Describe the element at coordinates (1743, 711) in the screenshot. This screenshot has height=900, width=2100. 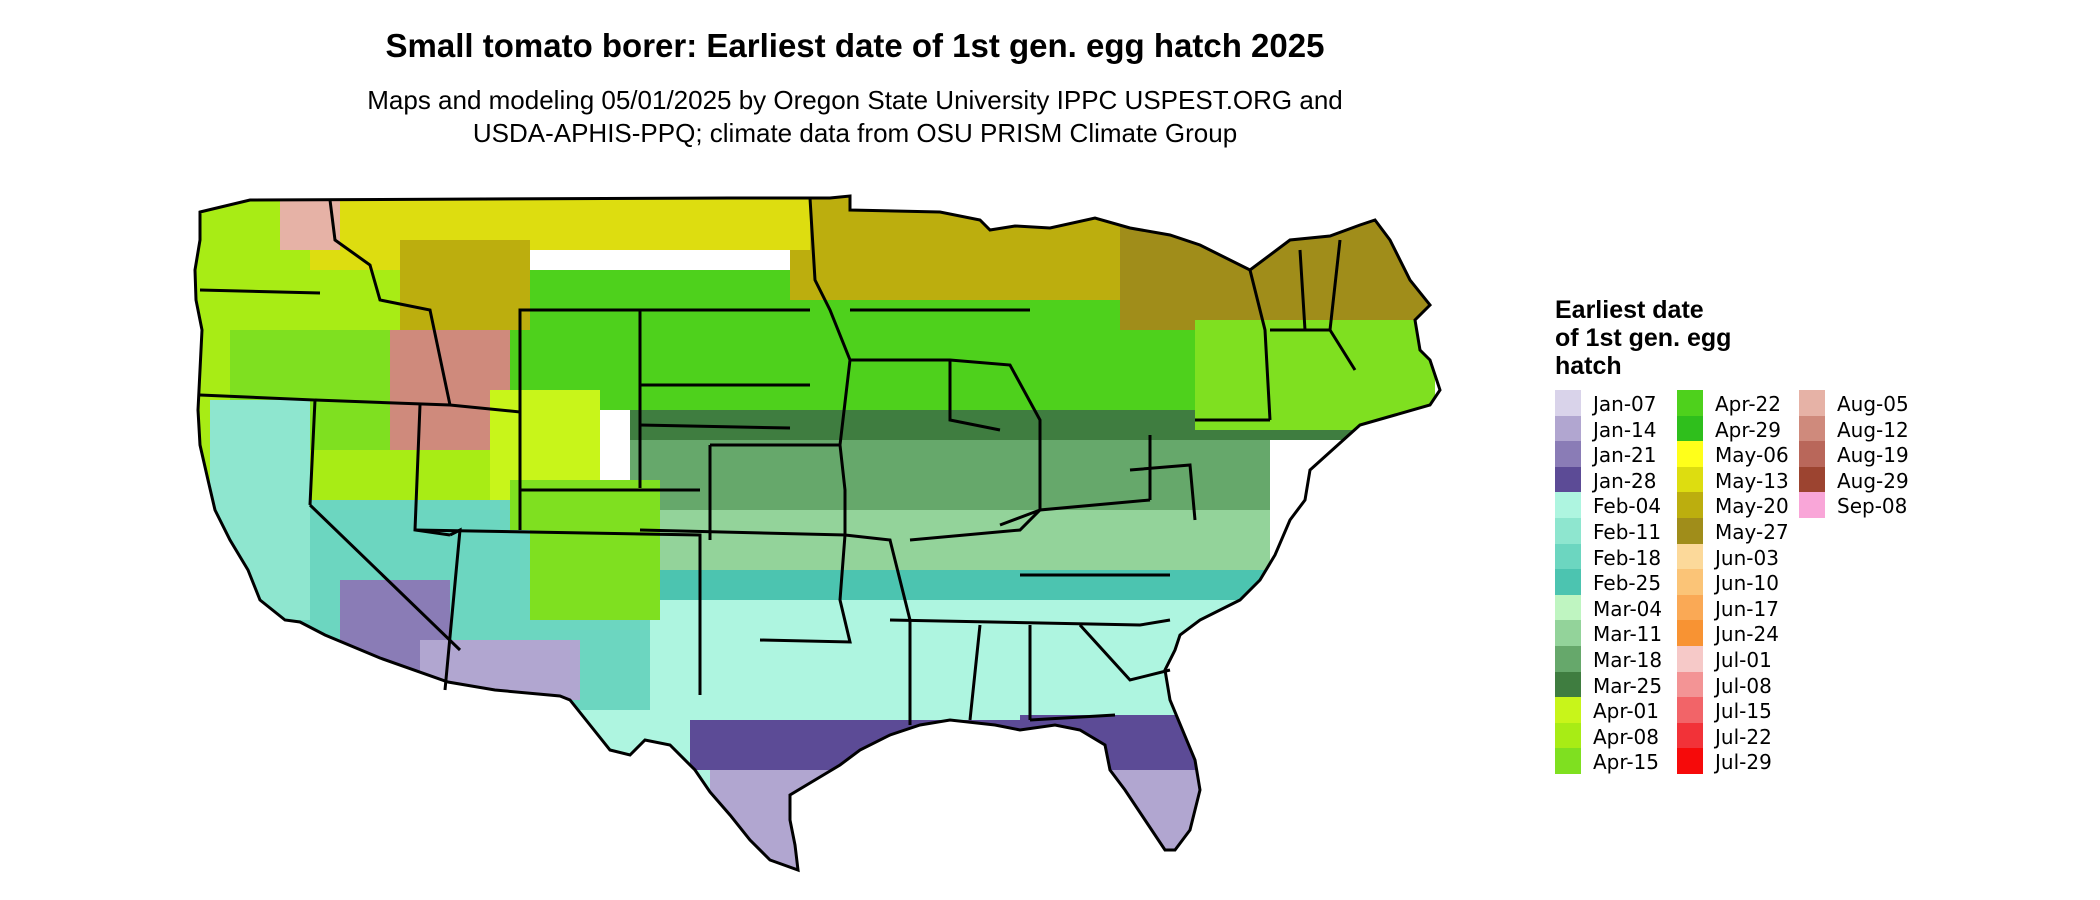
I see `legend-label: Jul-15` at that location.